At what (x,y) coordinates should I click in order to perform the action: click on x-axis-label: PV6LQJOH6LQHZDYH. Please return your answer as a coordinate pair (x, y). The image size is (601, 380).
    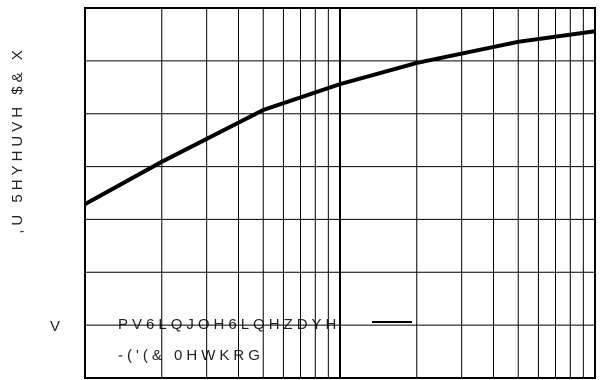
    Looking at the image, I should click on (229, 324).